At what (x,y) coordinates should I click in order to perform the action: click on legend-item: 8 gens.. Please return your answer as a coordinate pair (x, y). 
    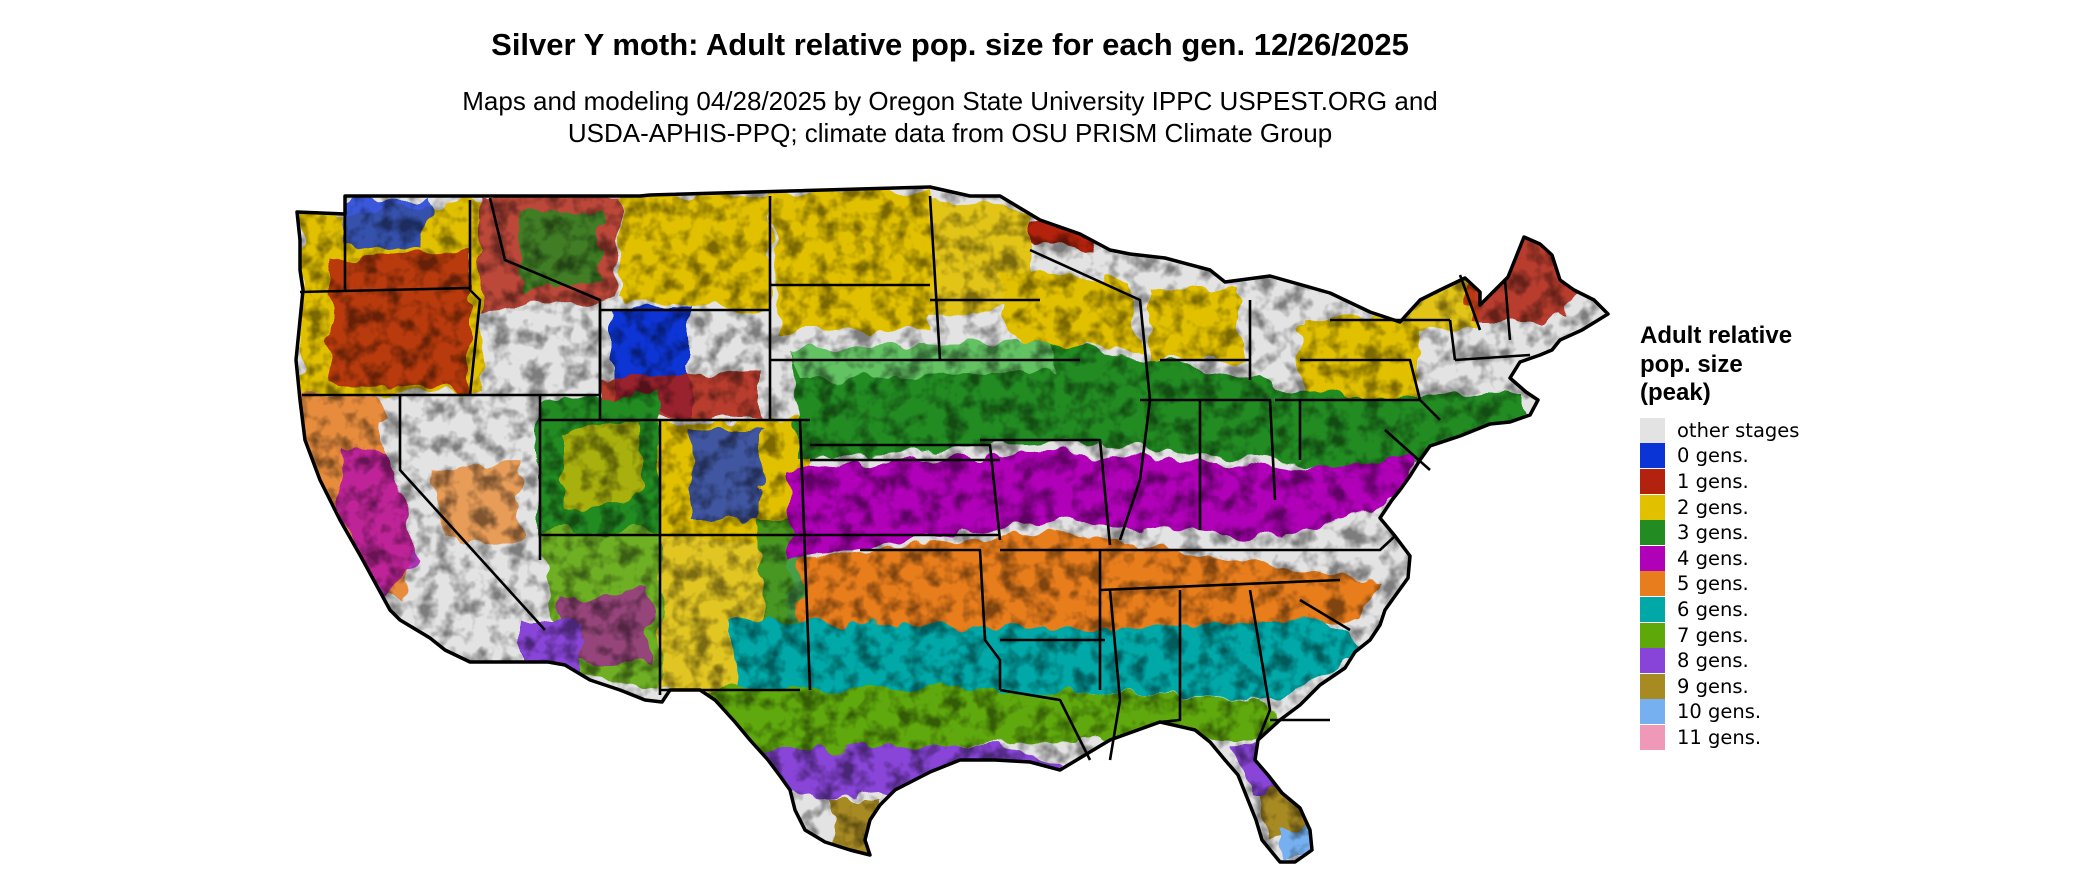
    Looking at the image, I should click on (1790, 661).